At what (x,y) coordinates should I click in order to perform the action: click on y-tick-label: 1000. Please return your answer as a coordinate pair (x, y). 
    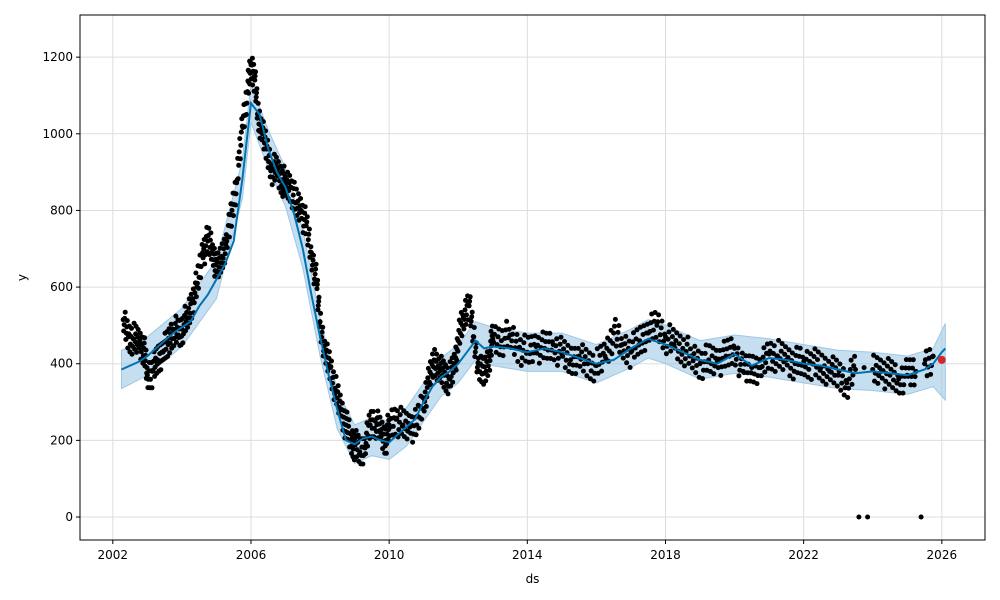
    Looking at the image, I should click on (57, 134).